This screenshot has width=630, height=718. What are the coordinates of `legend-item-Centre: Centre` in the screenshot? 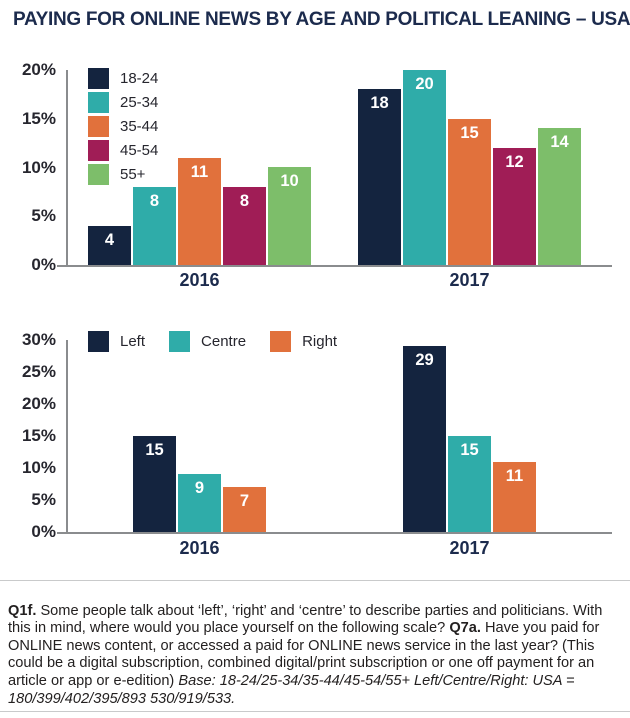 It's located at (207, 341).